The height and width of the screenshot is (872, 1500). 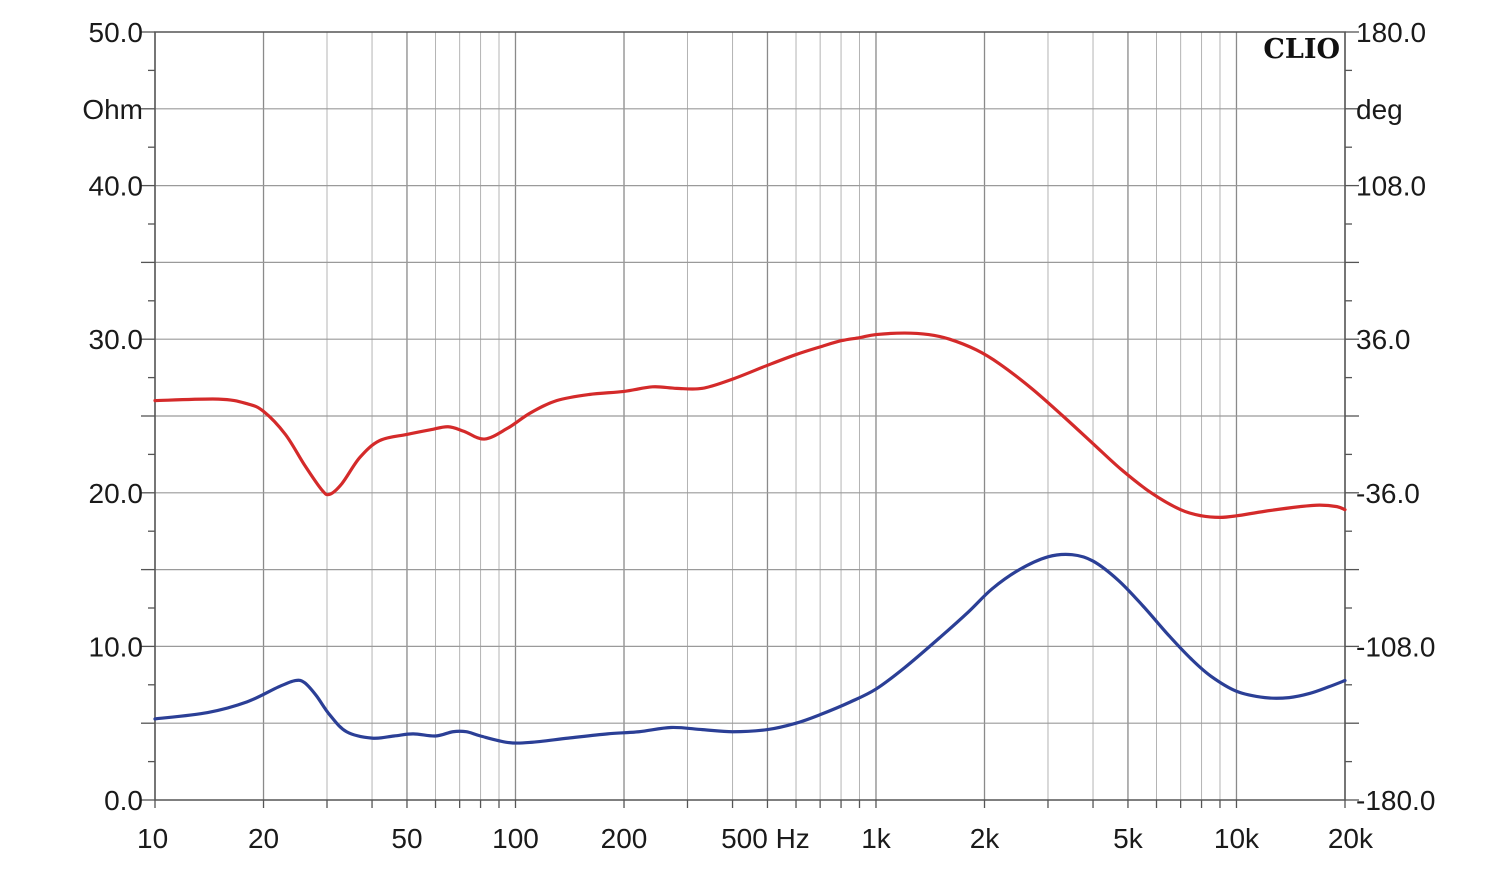 I want to click on x-tick-label: 200, so click(x=624, y=838).